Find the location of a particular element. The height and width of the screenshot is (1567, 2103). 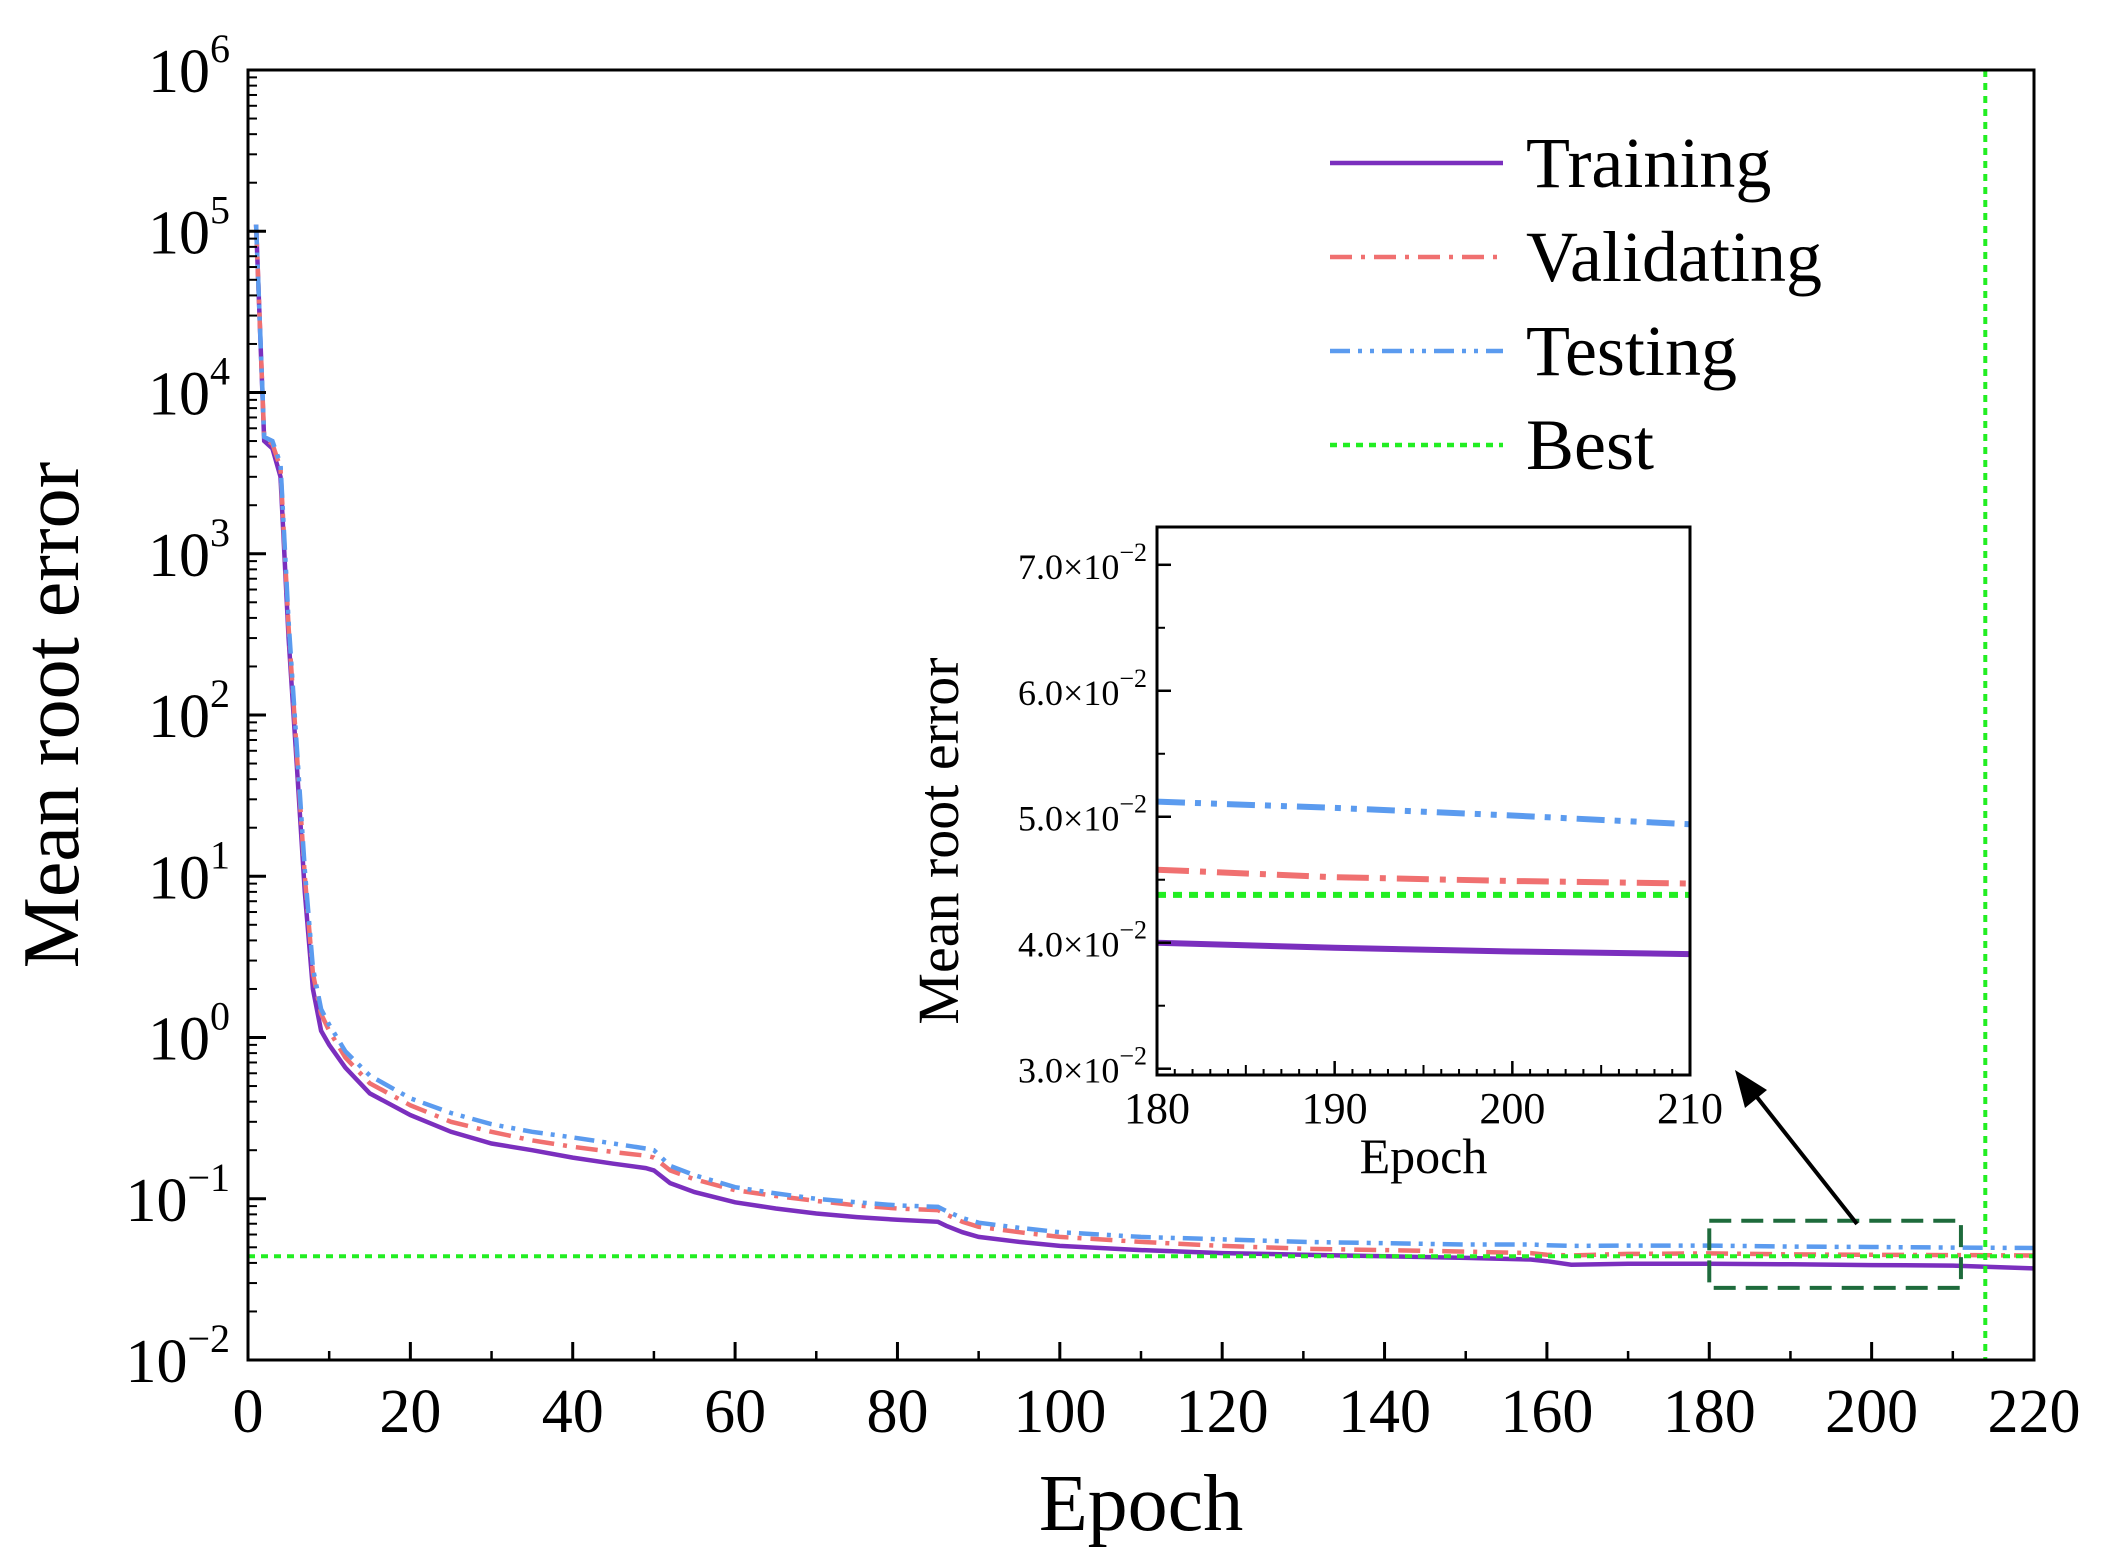

legend-label-best: Best is located at coordinates (1590, 445).